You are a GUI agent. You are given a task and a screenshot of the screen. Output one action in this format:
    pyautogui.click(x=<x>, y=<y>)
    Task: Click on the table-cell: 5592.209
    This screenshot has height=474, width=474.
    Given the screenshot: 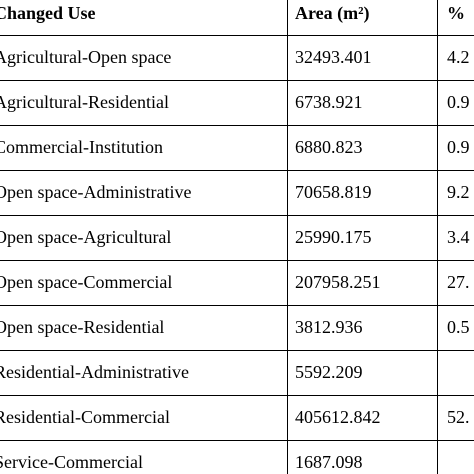 What is the action you would take?
    pyautogui.click(x=329, y=372)
    